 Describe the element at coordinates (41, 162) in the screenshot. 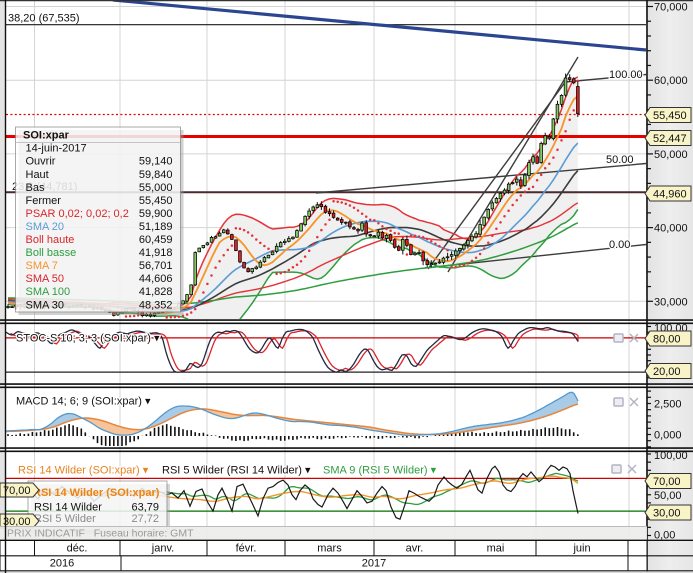

I see `svg-text: Ouvrir` at that location.